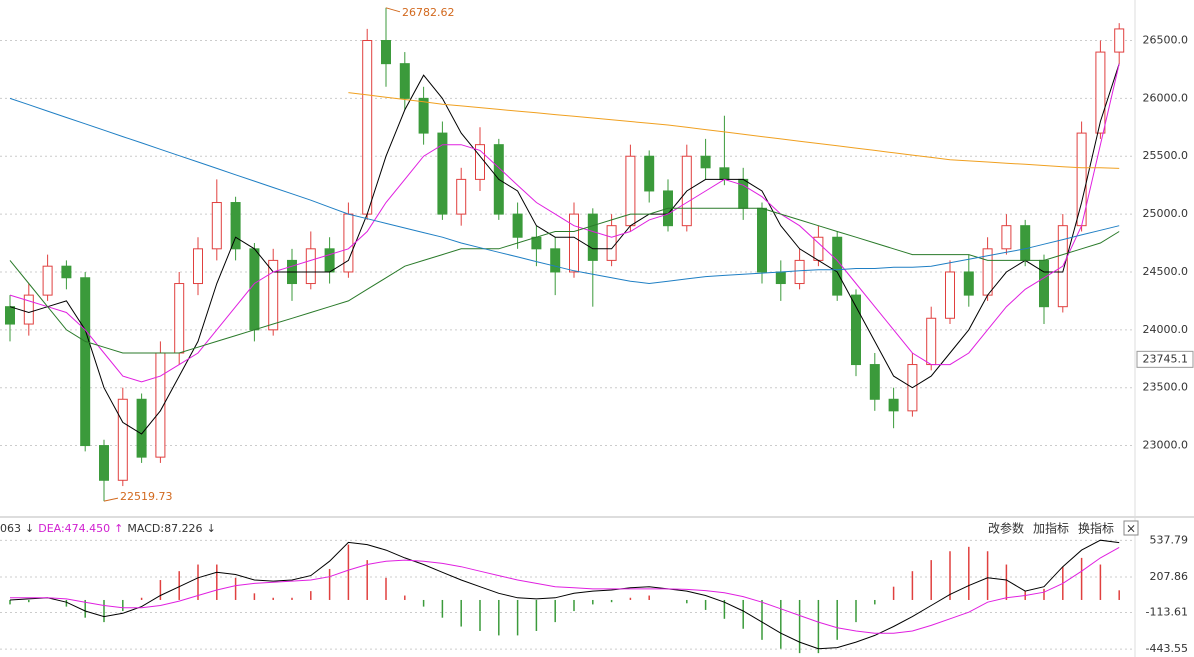  I want to click on close-box, so click(1131, 528).